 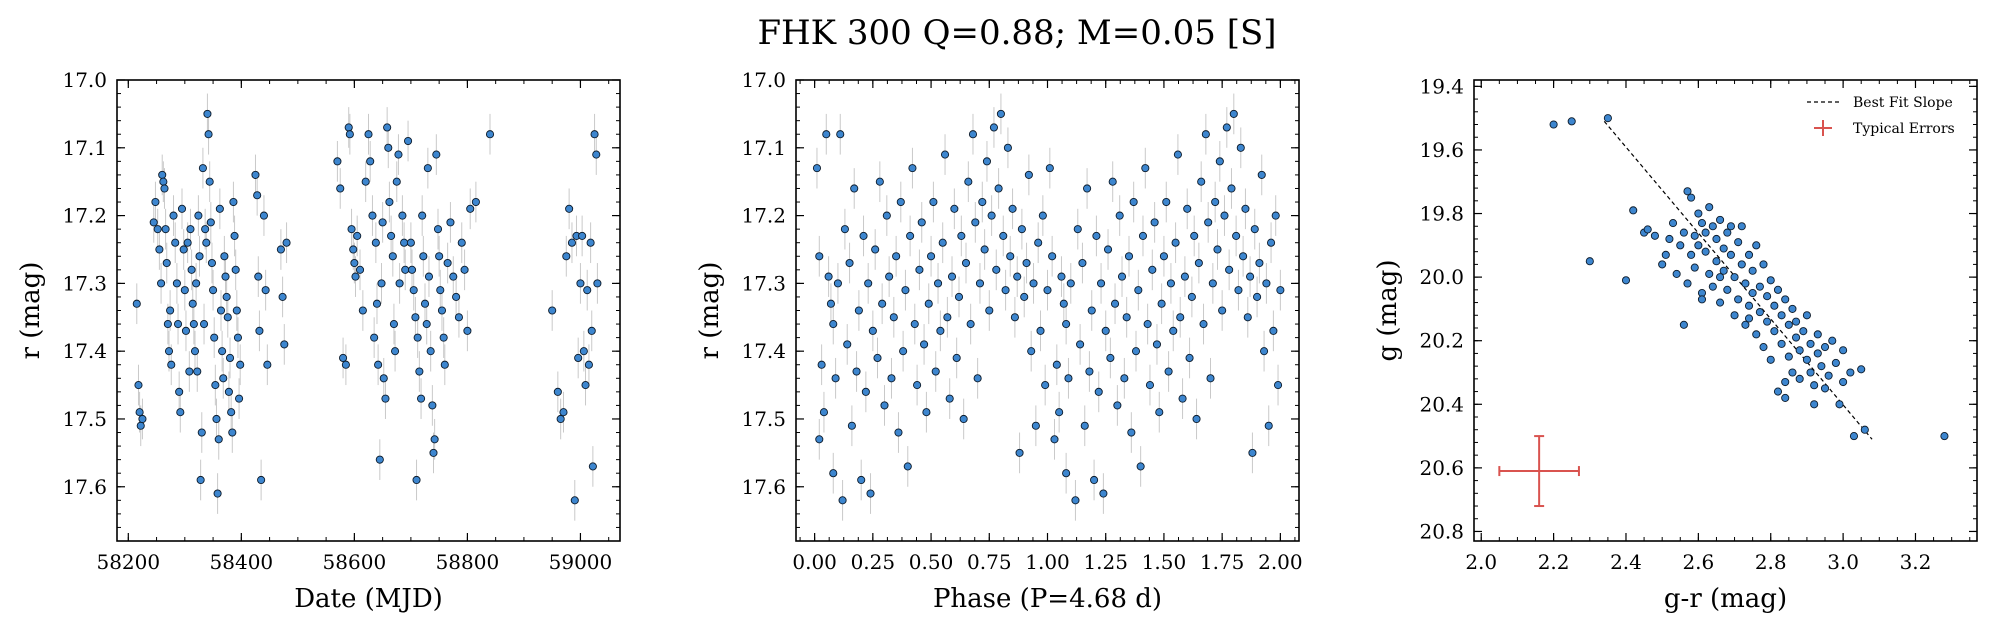 I want to click on ytick-label: 19.4, so click(x=1441, y=86).